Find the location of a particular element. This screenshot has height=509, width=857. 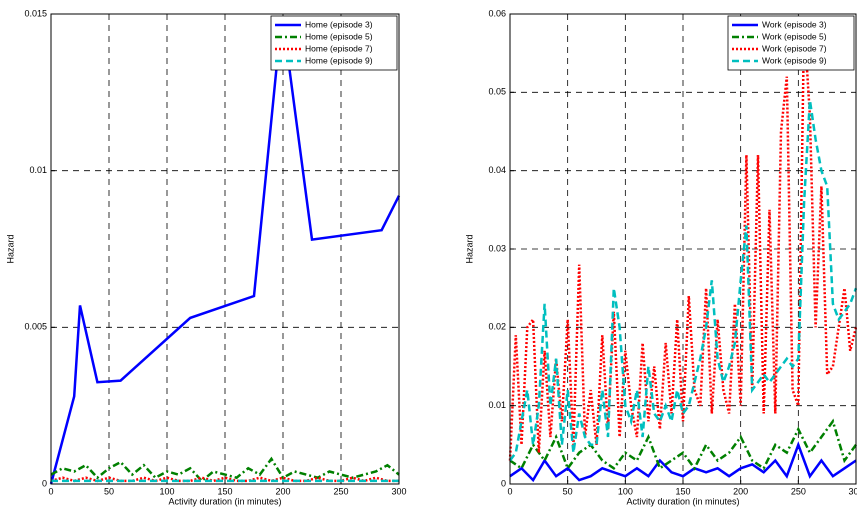

y-tick-label: 0.06 is located at coordinates (497, 13).